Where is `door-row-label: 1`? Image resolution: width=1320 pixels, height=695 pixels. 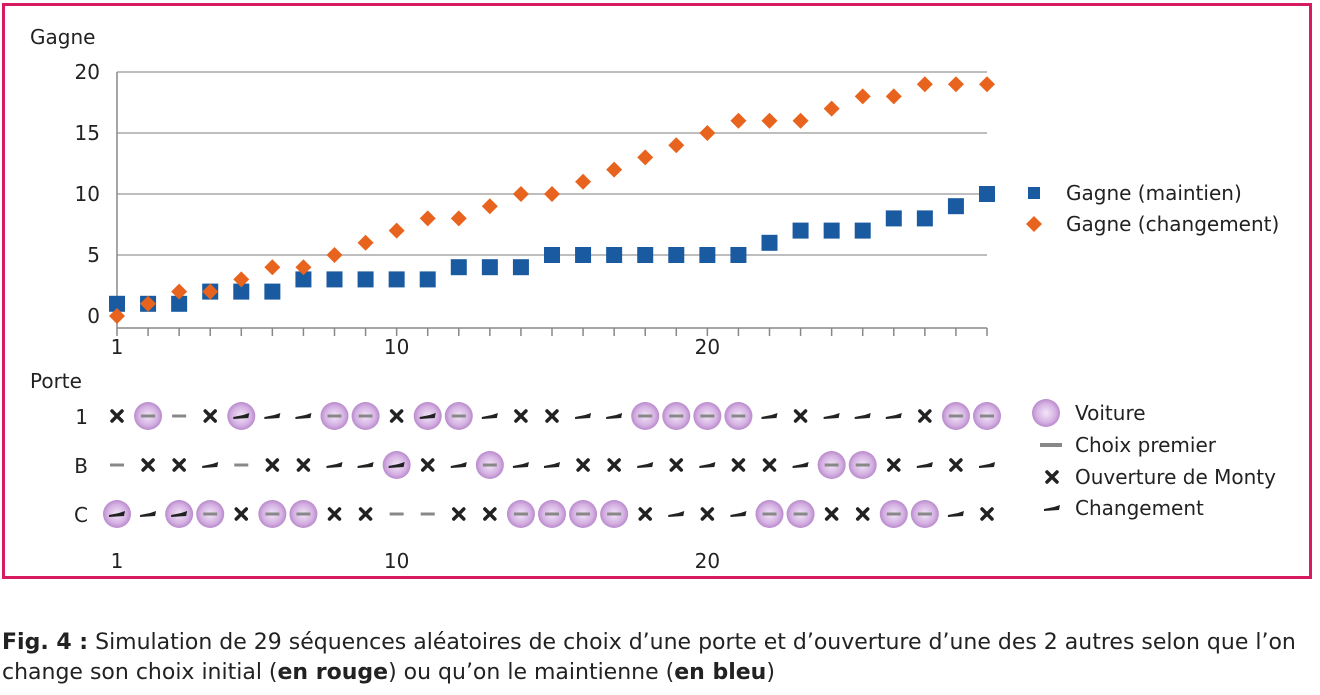
door-row-label: 1 is located at coordinates (81, 417).